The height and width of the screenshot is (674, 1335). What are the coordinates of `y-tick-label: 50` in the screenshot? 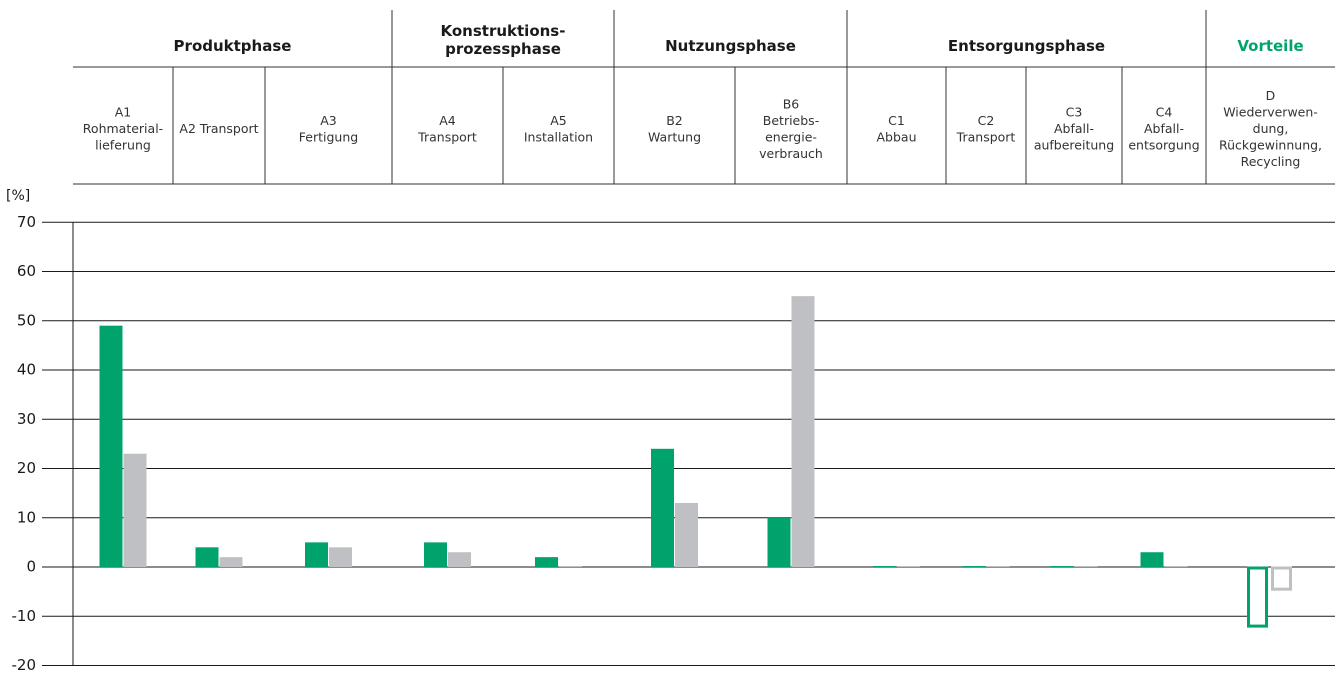 It's located at (26, 320).